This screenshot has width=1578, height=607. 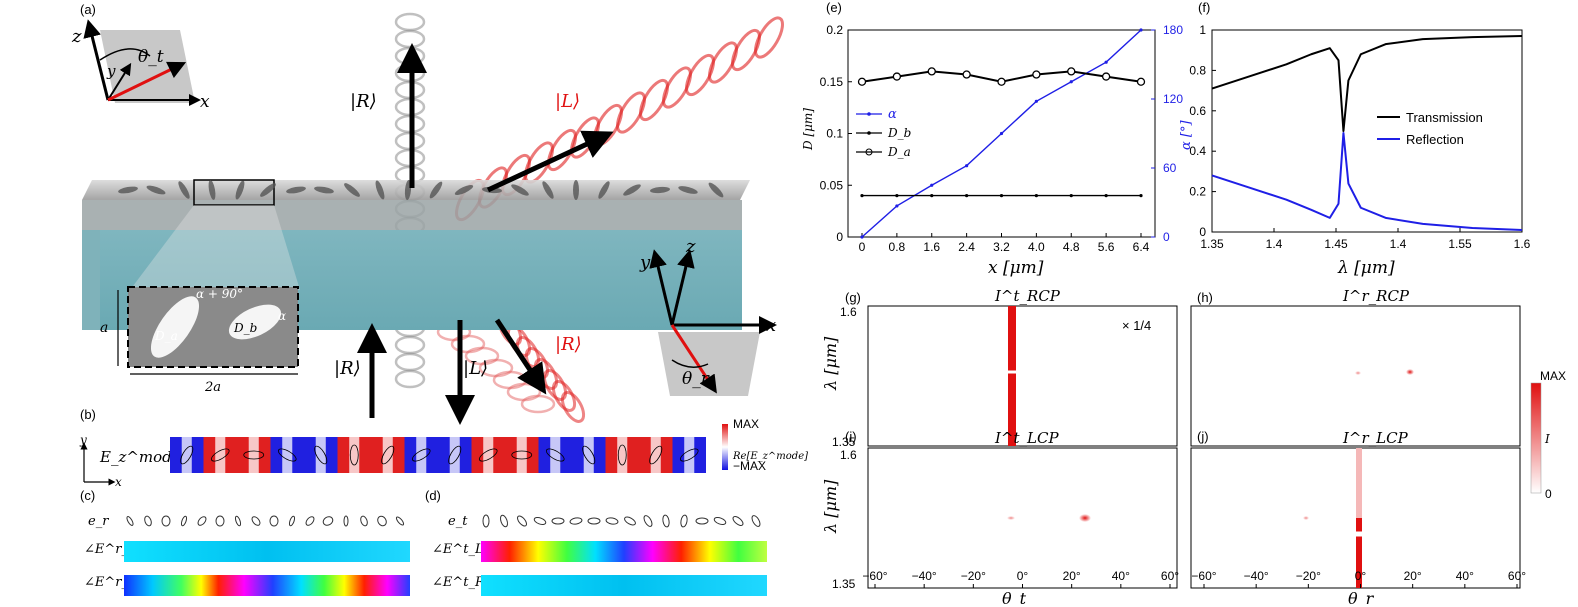 What do you see at coordinates (1548, 494) in the screenshot?
I see `cb-min: 0` at bounding box center [1548, 494].